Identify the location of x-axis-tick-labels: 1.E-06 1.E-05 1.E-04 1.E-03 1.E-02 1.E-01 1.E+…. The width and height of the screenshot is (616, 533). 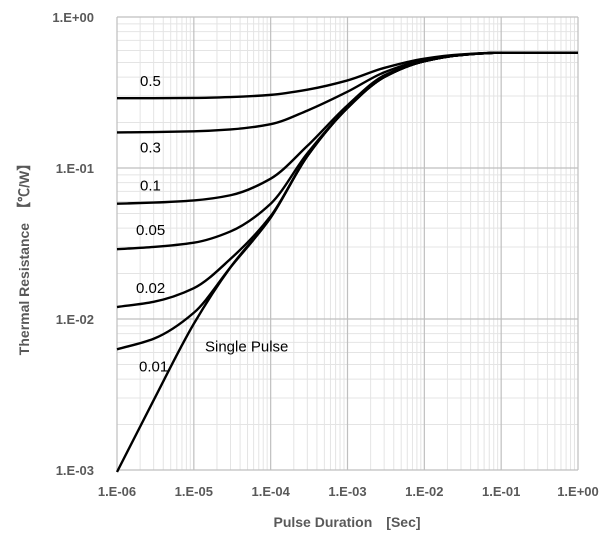
(348, 491).